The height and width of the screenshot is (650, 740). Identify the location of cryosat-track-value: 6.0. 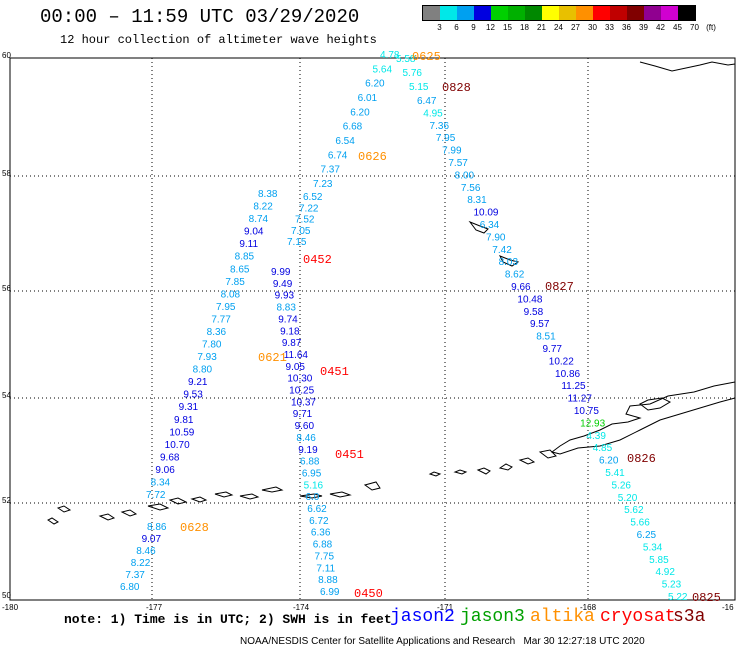
(312, 497).